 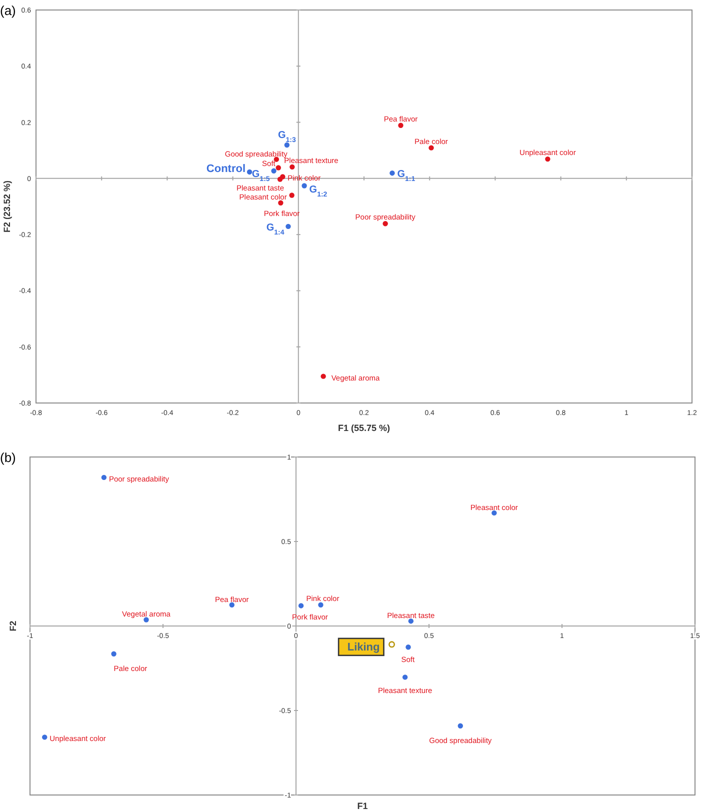 I want to click on annotation: Control, so click(x=226, y=168).